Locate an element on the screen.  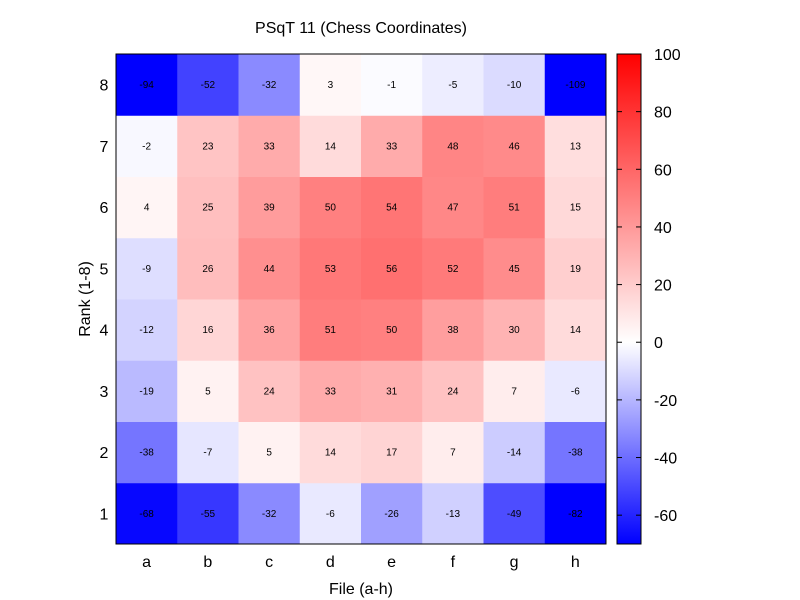
x-tick-label: h is located at coordinates (575, 562).